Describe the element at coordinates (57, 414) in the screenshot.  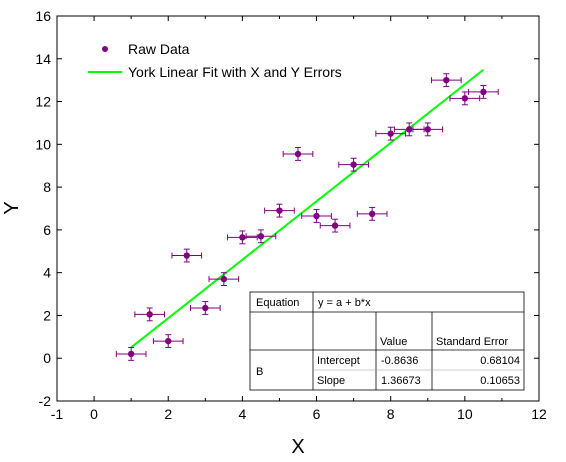
I see `x-tick-label: -1` at that location.